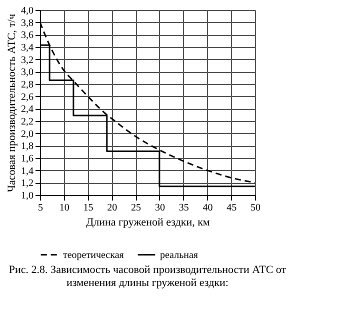  Describe the element at coordinates (27, 159) in the screenshot. I see `y-tick-label: 1,6` at that location.